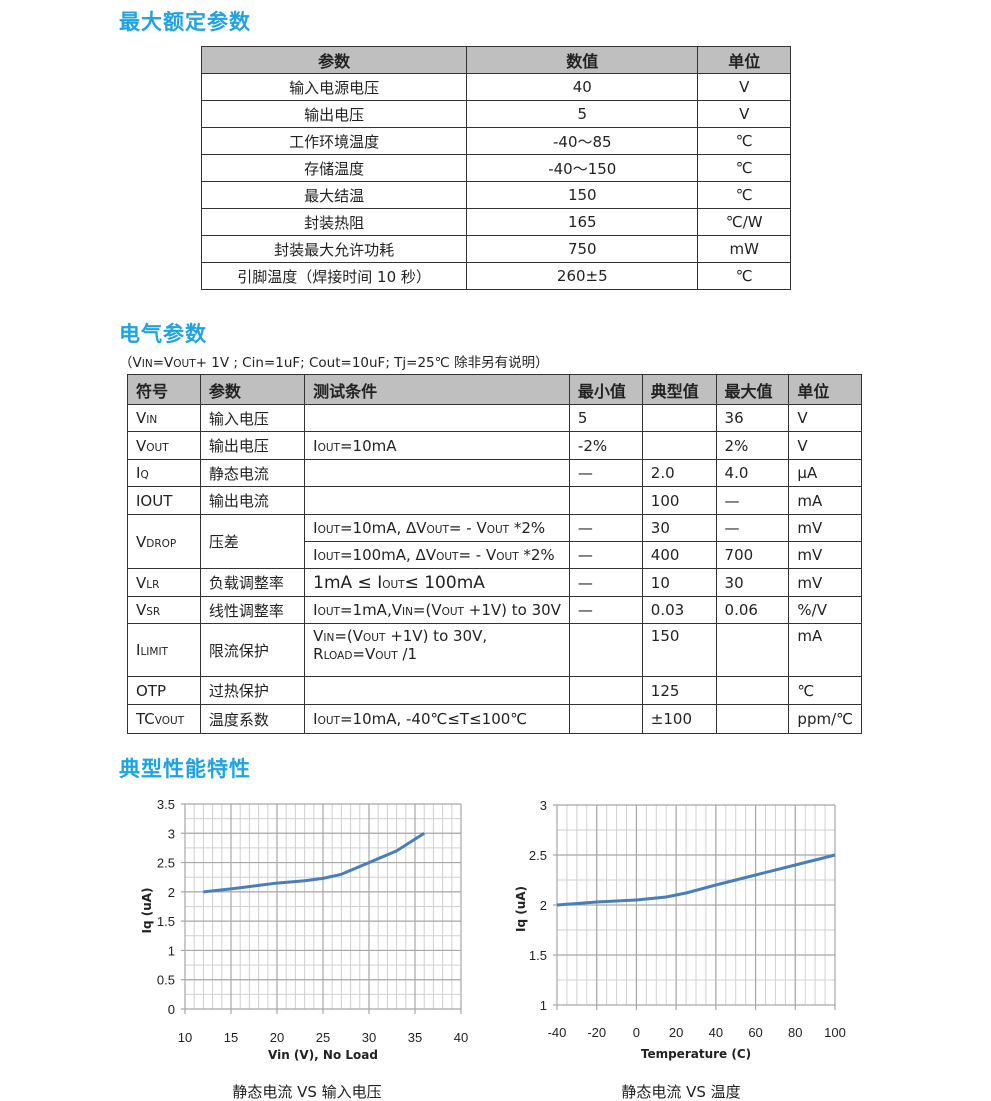  I want to click on text-segment: R, so click(318, 654).